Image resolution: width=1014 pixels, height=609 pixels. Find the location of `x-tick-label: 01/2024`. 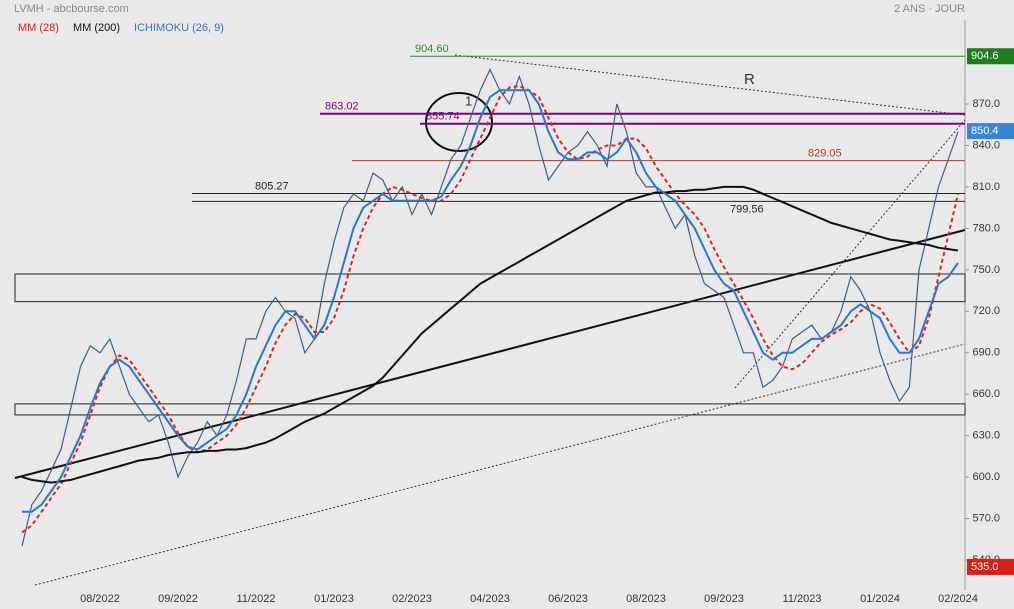

x-tick-label: 01/2024 is located at coordinates (880, 599).